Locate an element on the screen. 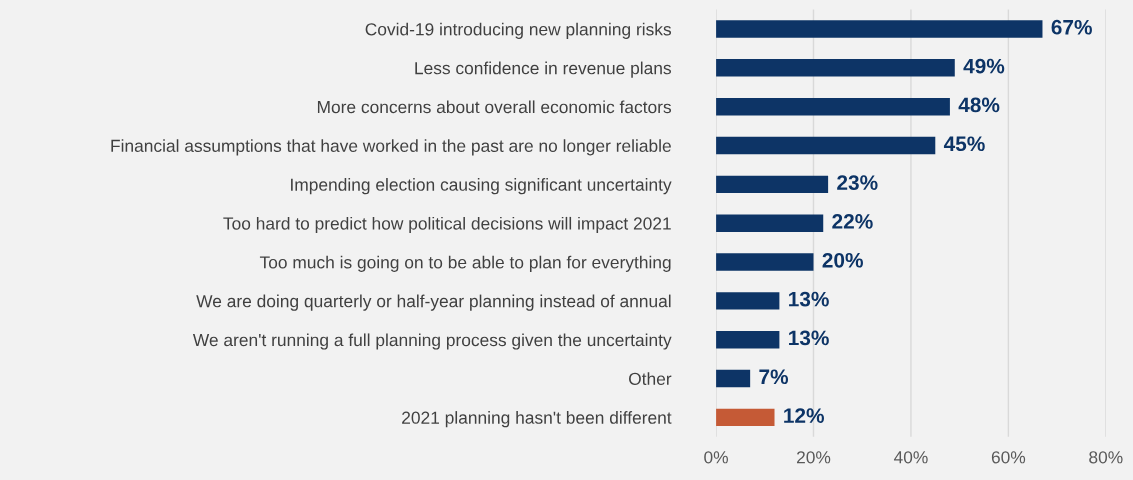  y-tick-label: 2021 planning hasn't been different is located at coordinates (537, 419).